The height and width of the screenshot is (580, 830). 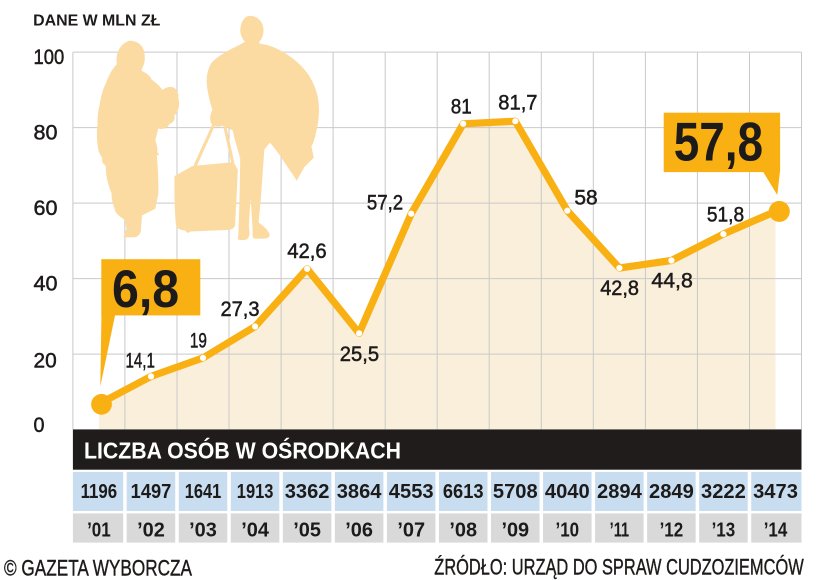 What do you see at coordinates (672, 530) in the screenshot?
I see `svg-text: ’12` at bounding box center [672, 530].